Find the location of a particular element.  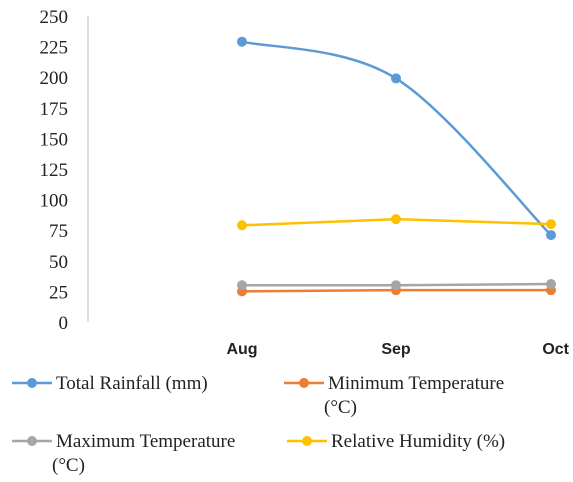

legend-item: Relative Humidity (%) is located at coordinates (396, 441).